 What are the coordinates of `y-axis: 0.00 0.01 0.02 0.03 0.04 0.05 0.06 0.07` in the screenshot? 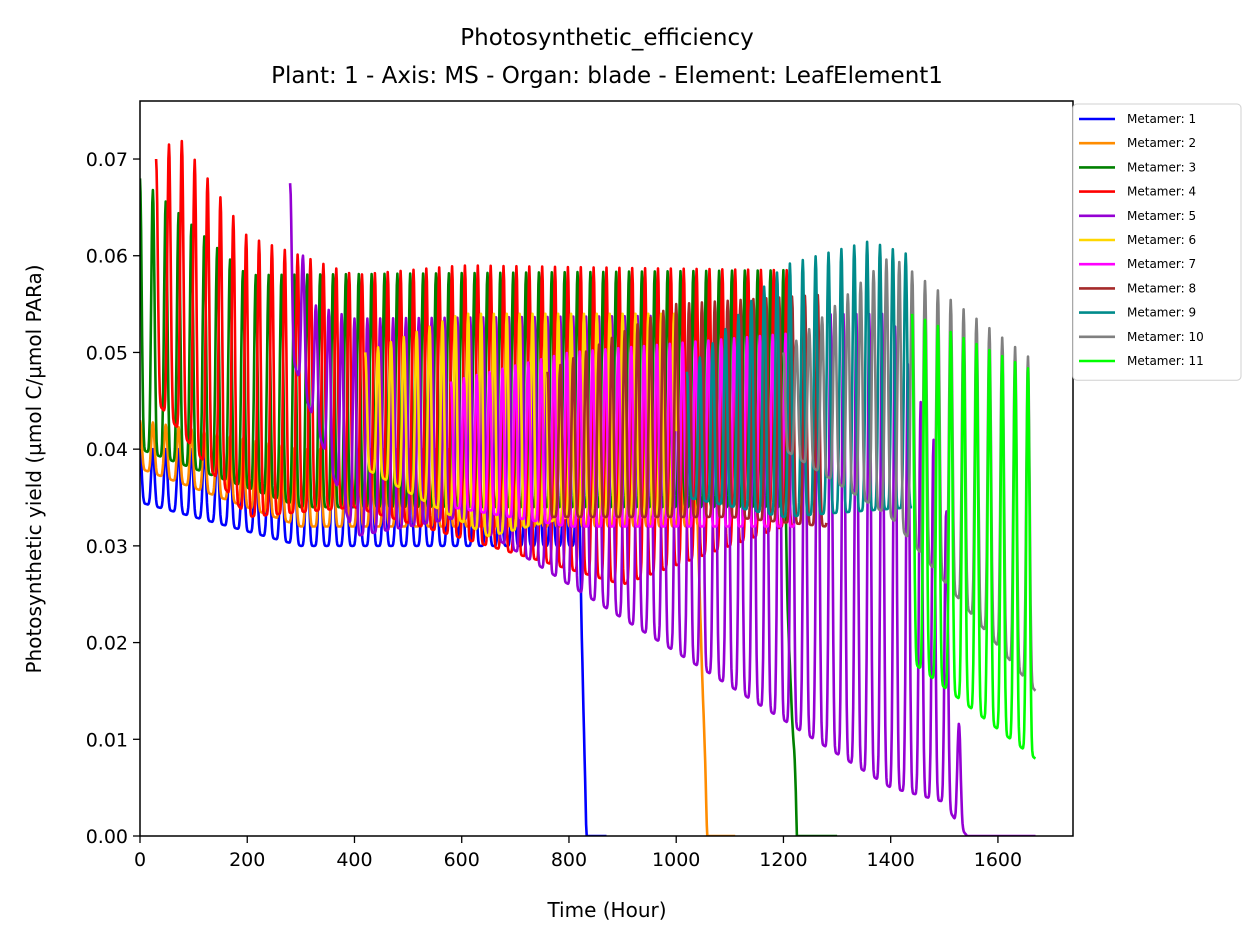 It's located at (113, 498).